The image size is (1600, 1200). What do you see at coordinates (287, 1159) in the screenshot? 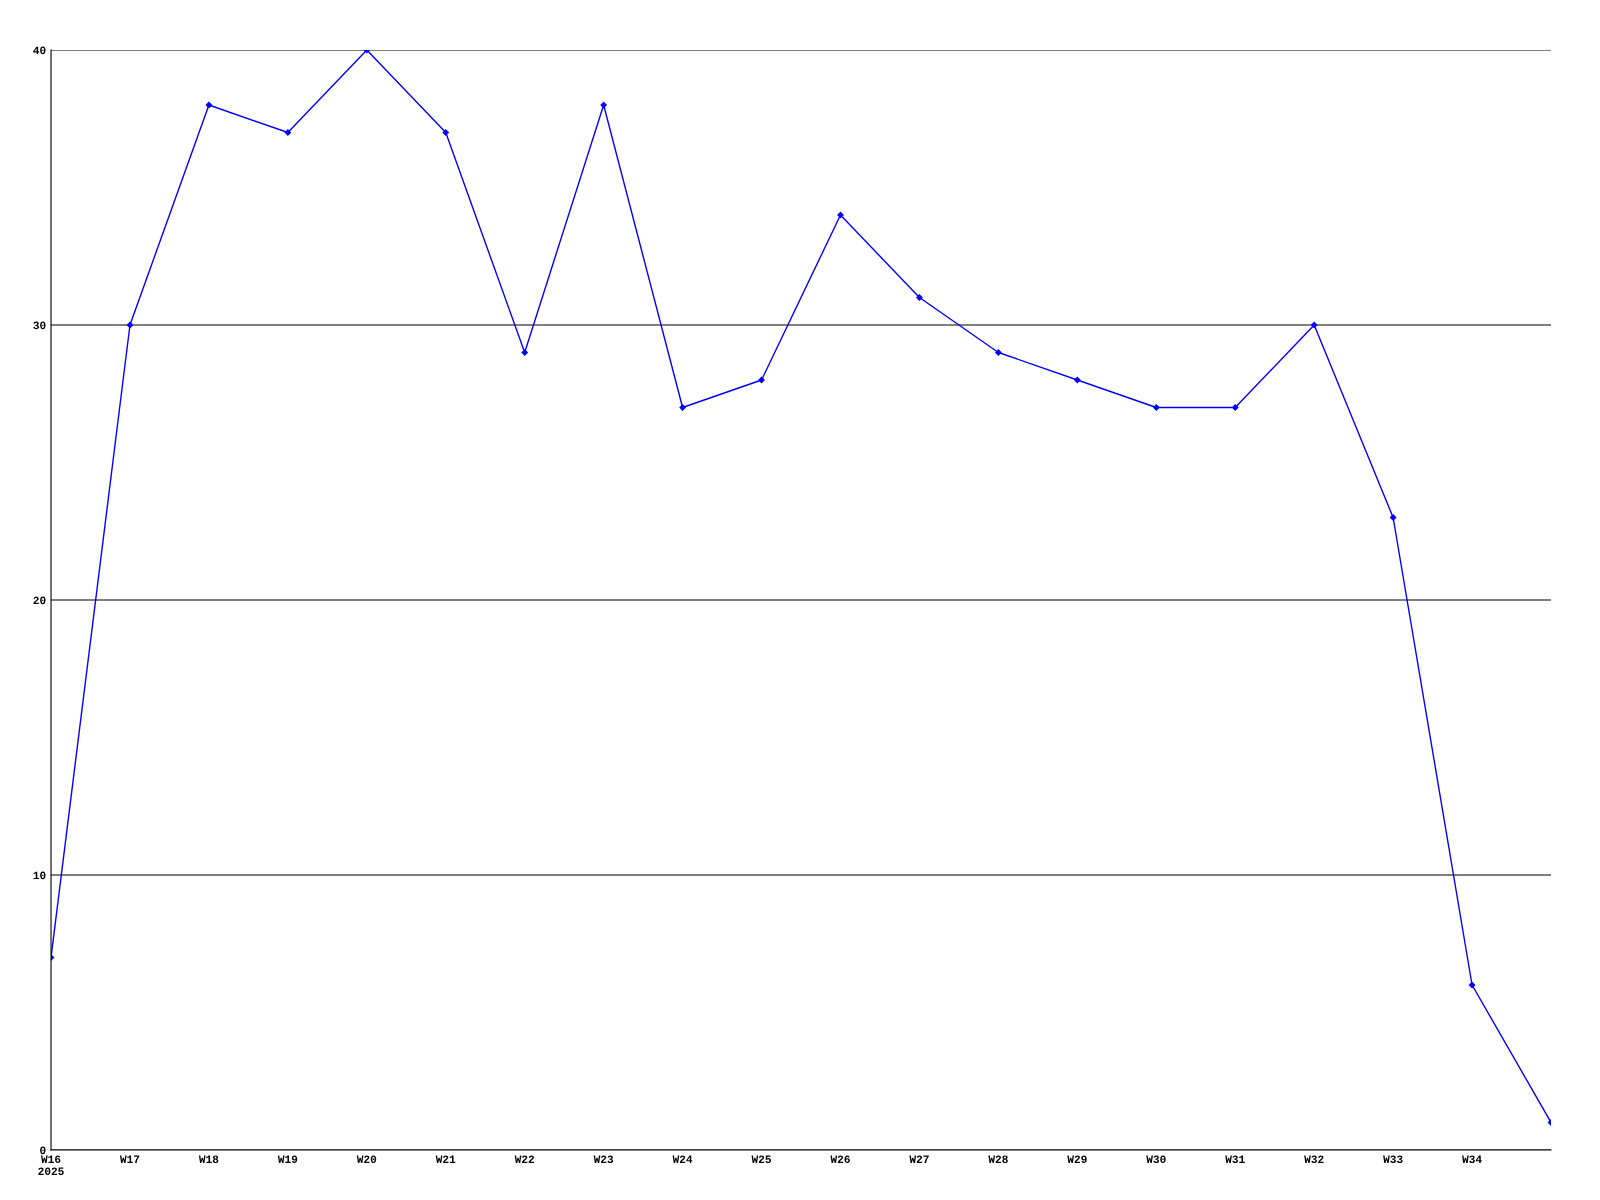
I see `x-tick-label: W19` at bounding box center [287, 1159].